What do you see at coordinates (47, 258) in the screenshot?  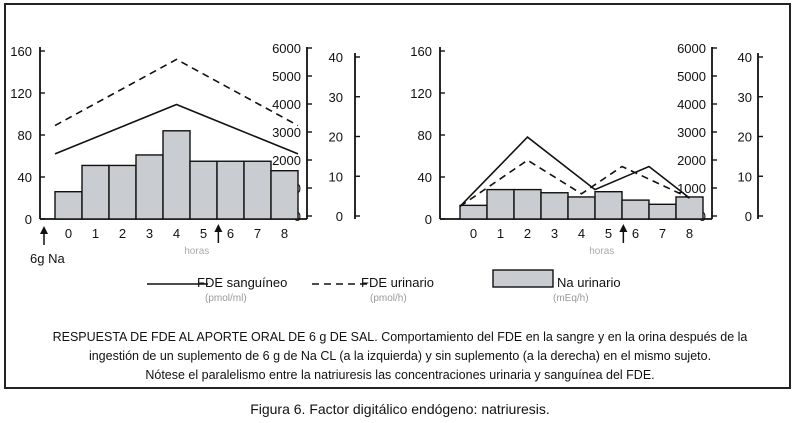 I see `left-dose-annotation: 6g Na` at bounding box center [47, 258].